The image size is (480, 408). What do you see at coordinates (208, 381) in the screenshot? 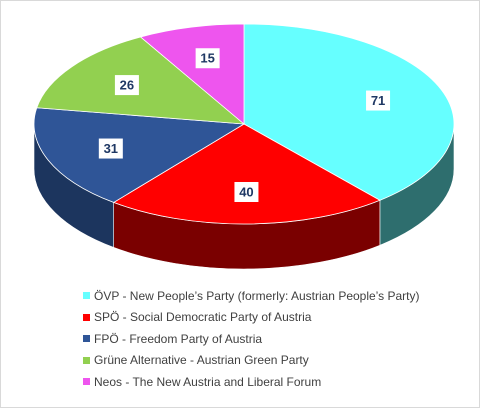
I see `legend-label-neos: Neos - The New Austria and Liberal Forum` at bounding box center [208, 381].